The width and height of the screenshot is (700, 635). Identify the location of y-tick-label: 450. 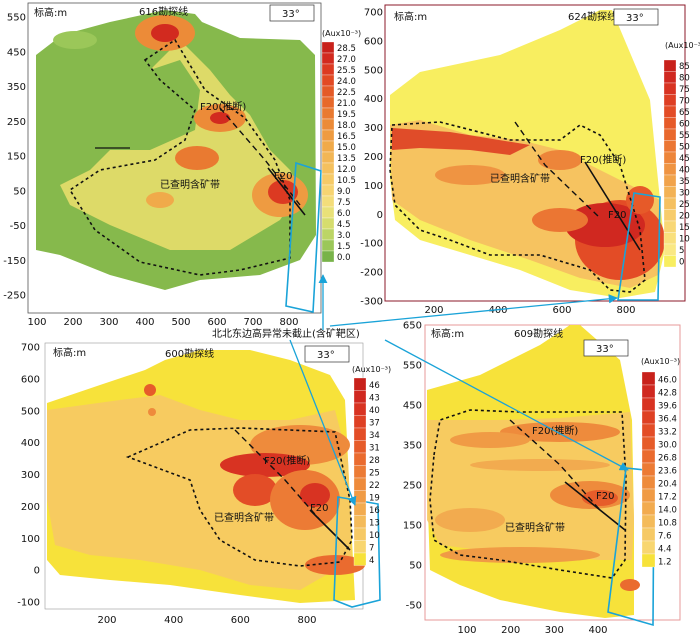
(16, 52).